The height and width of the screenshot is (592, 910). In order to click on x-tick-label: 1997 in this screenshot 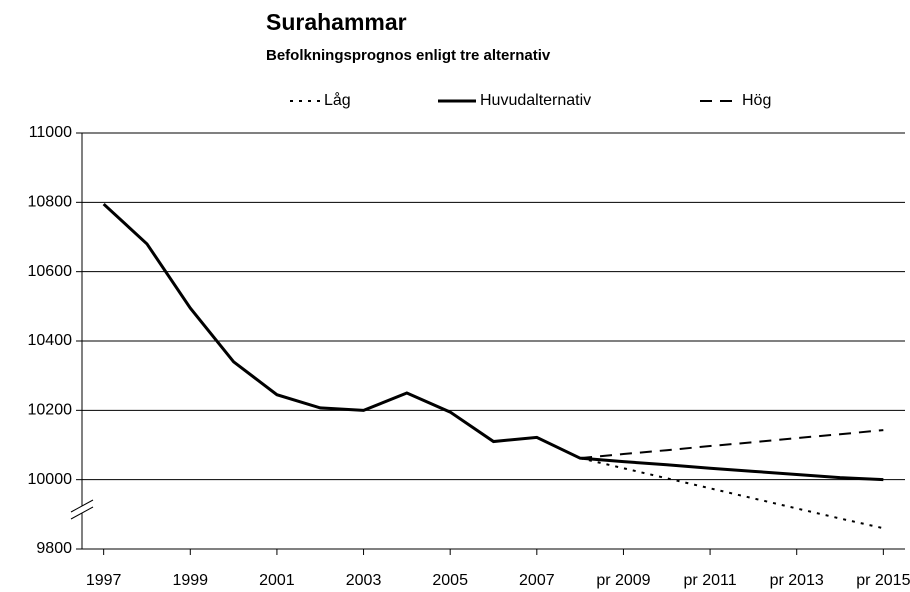, I will do `click(104, 580)`.